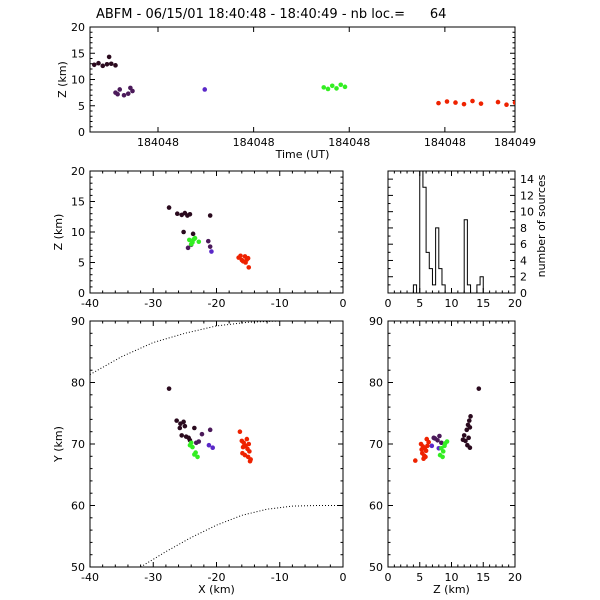 The height and width of the screenshot is (600, 600). I want to click on x-tick-label: 10, so click(452, 303).